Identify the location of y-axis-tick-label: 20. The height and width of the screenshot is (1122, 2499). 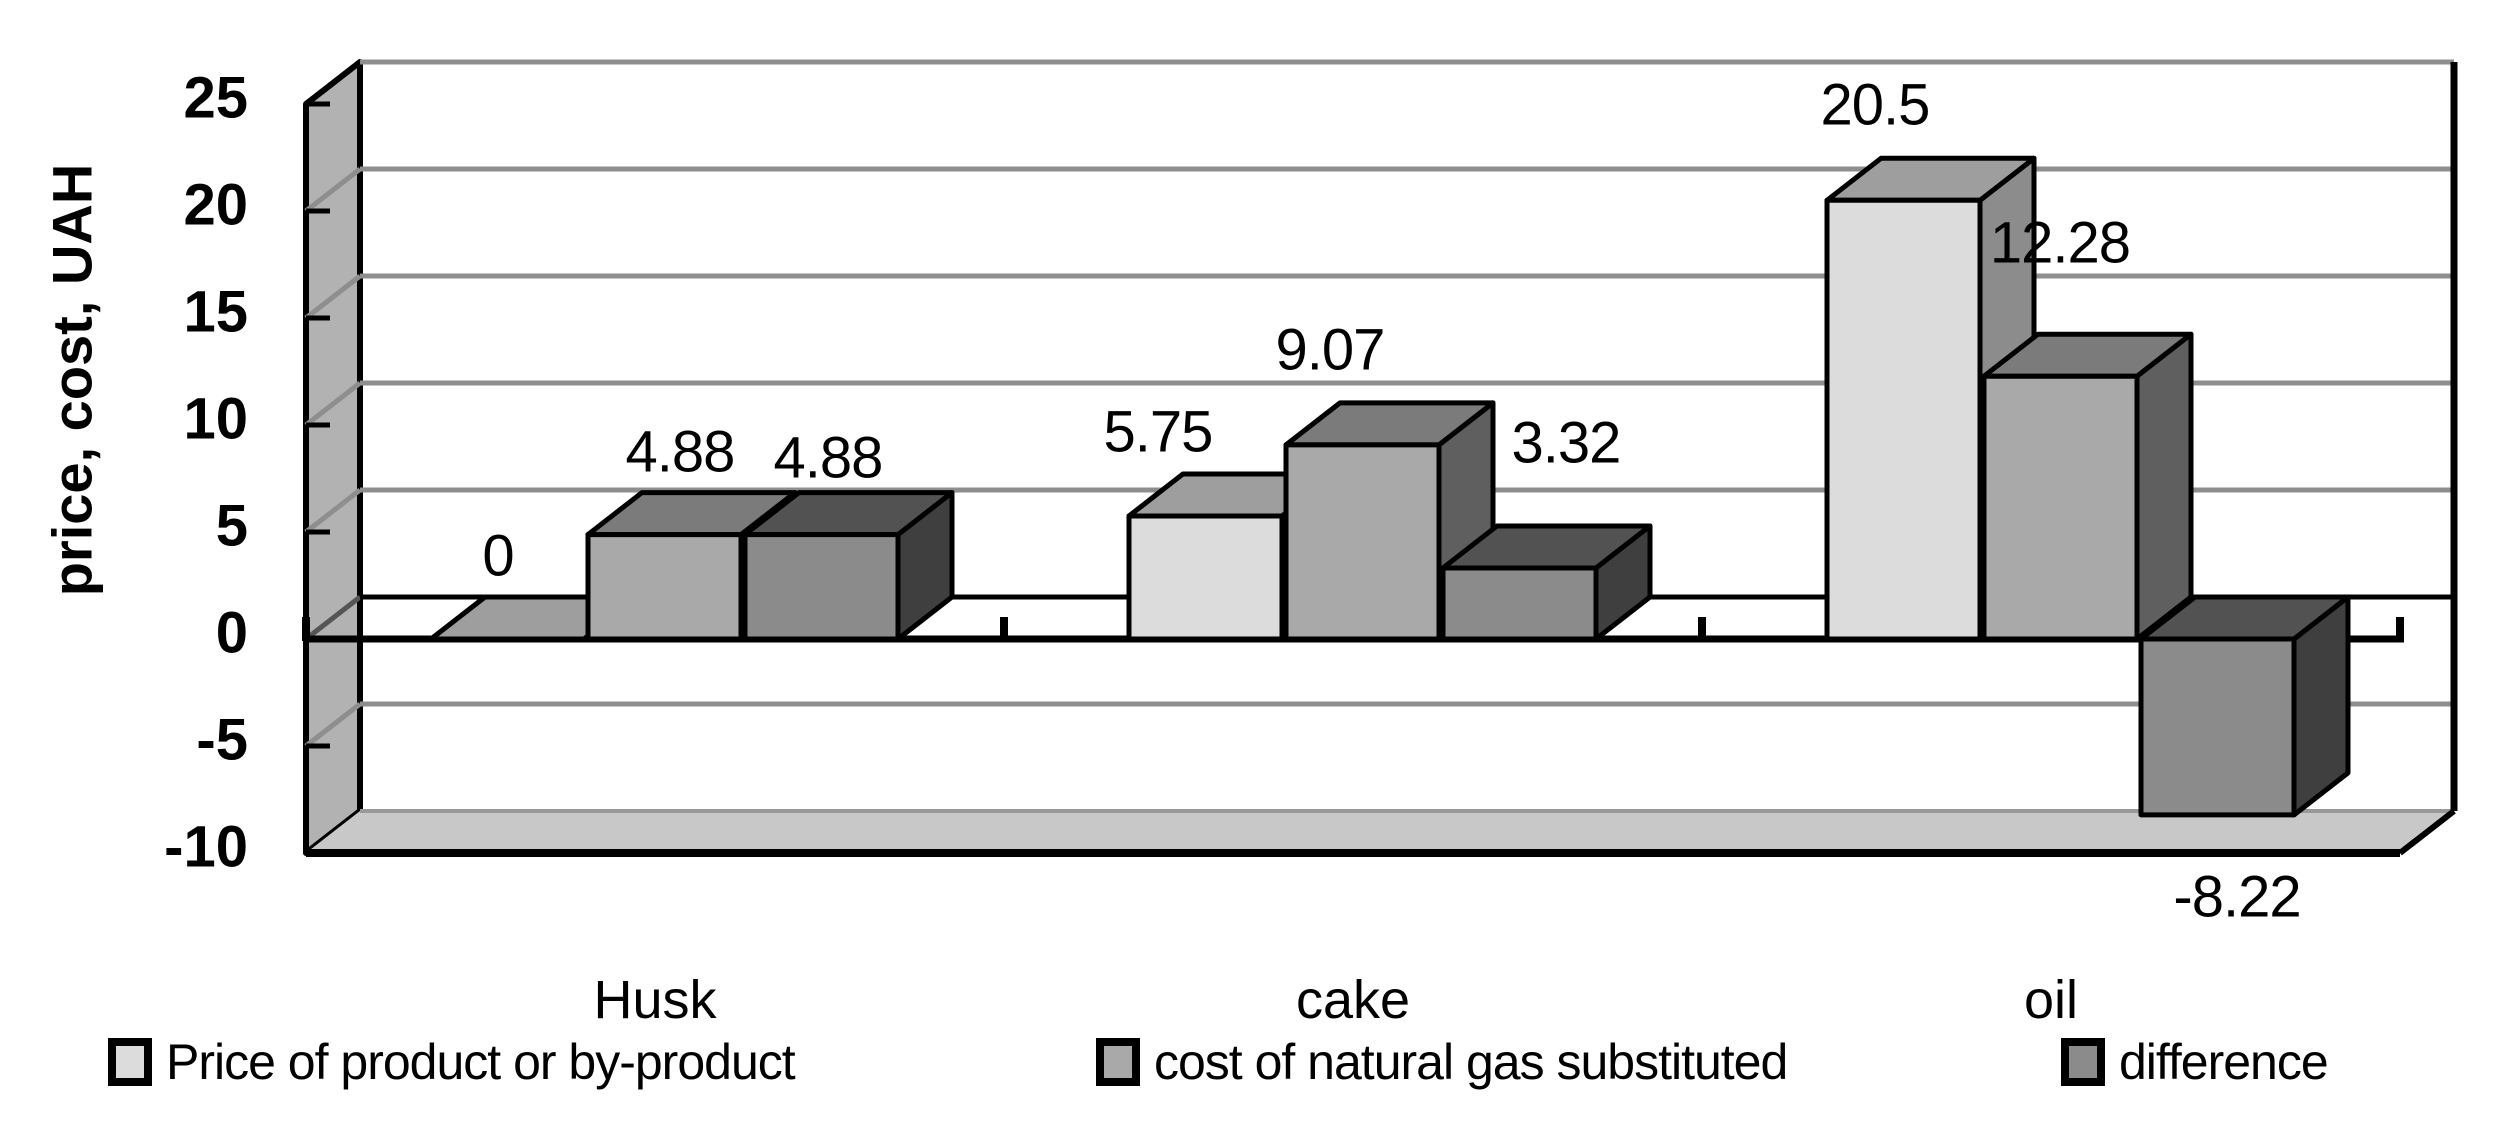
(215, 205).